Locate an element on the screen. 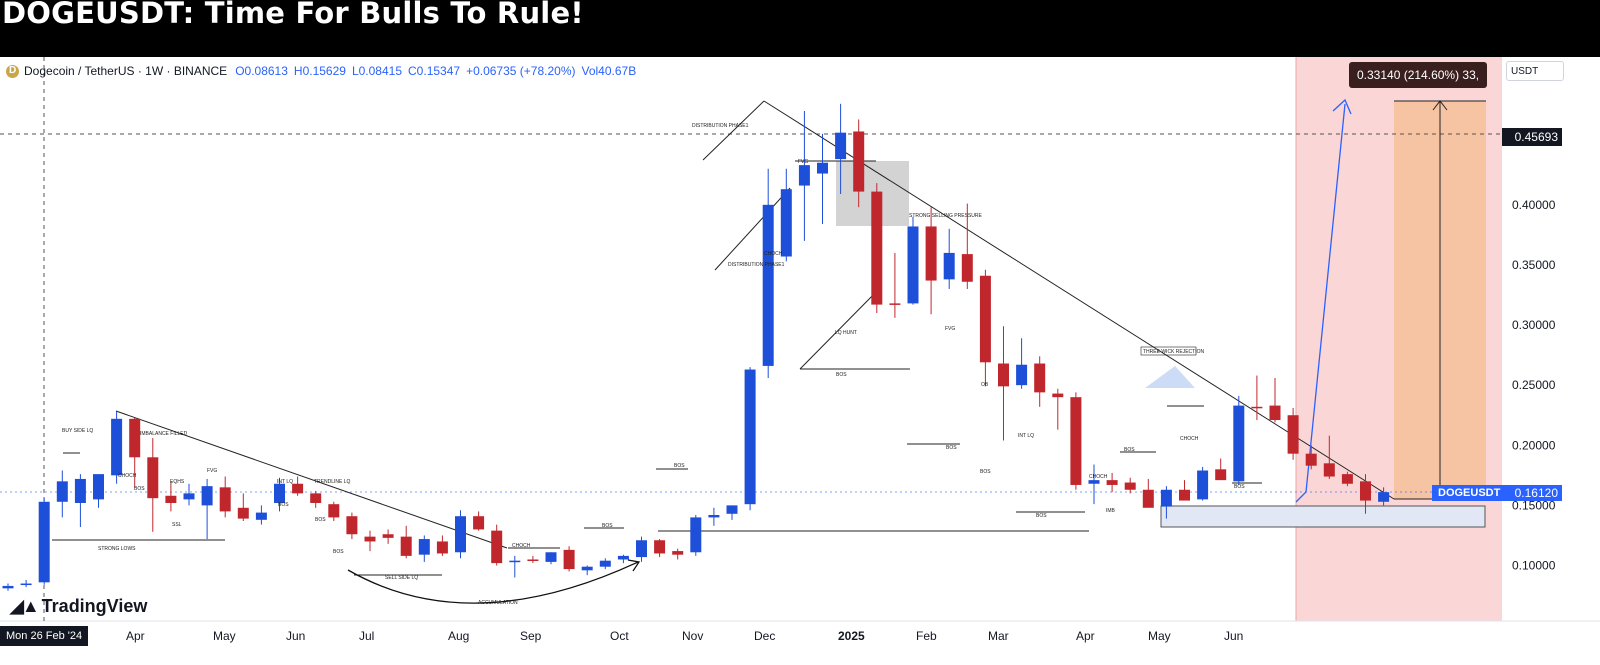 This screenshot has width=1600, height=665. time-scale is located at coordinates (800, 643).